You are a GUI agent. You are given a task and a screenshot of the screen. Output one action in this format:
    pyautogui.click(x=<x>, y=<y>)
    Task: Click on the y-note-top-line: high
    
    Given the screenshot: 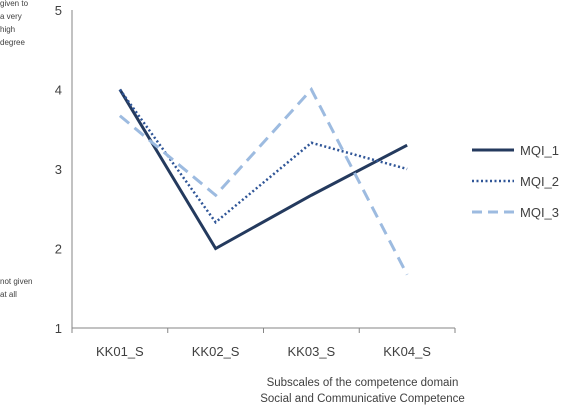 What is the action you would take?
    pyautogui.click(x=8, y=29)
    